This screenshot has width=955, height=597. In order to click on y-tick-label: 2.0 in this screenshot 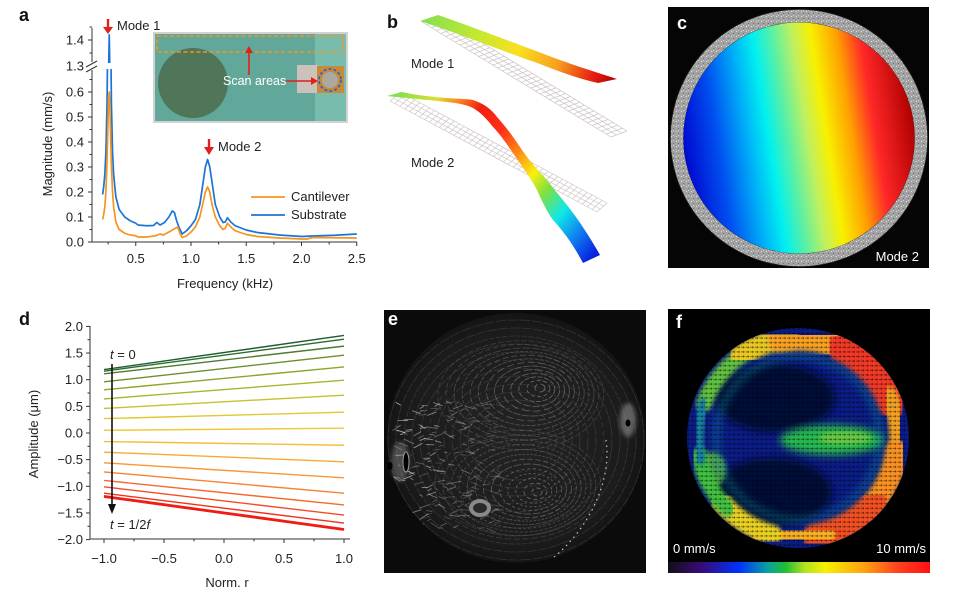, I will do `click(74, 326)`.